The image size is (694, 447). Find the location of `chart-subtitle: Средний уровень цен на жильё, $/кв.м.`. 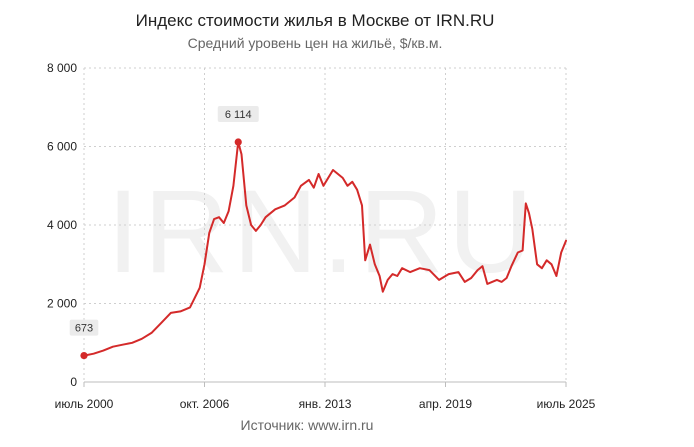

chart-subtitle: Средний уровень цен на жильё, $/кв.м. is located at coordinates (315, 43).